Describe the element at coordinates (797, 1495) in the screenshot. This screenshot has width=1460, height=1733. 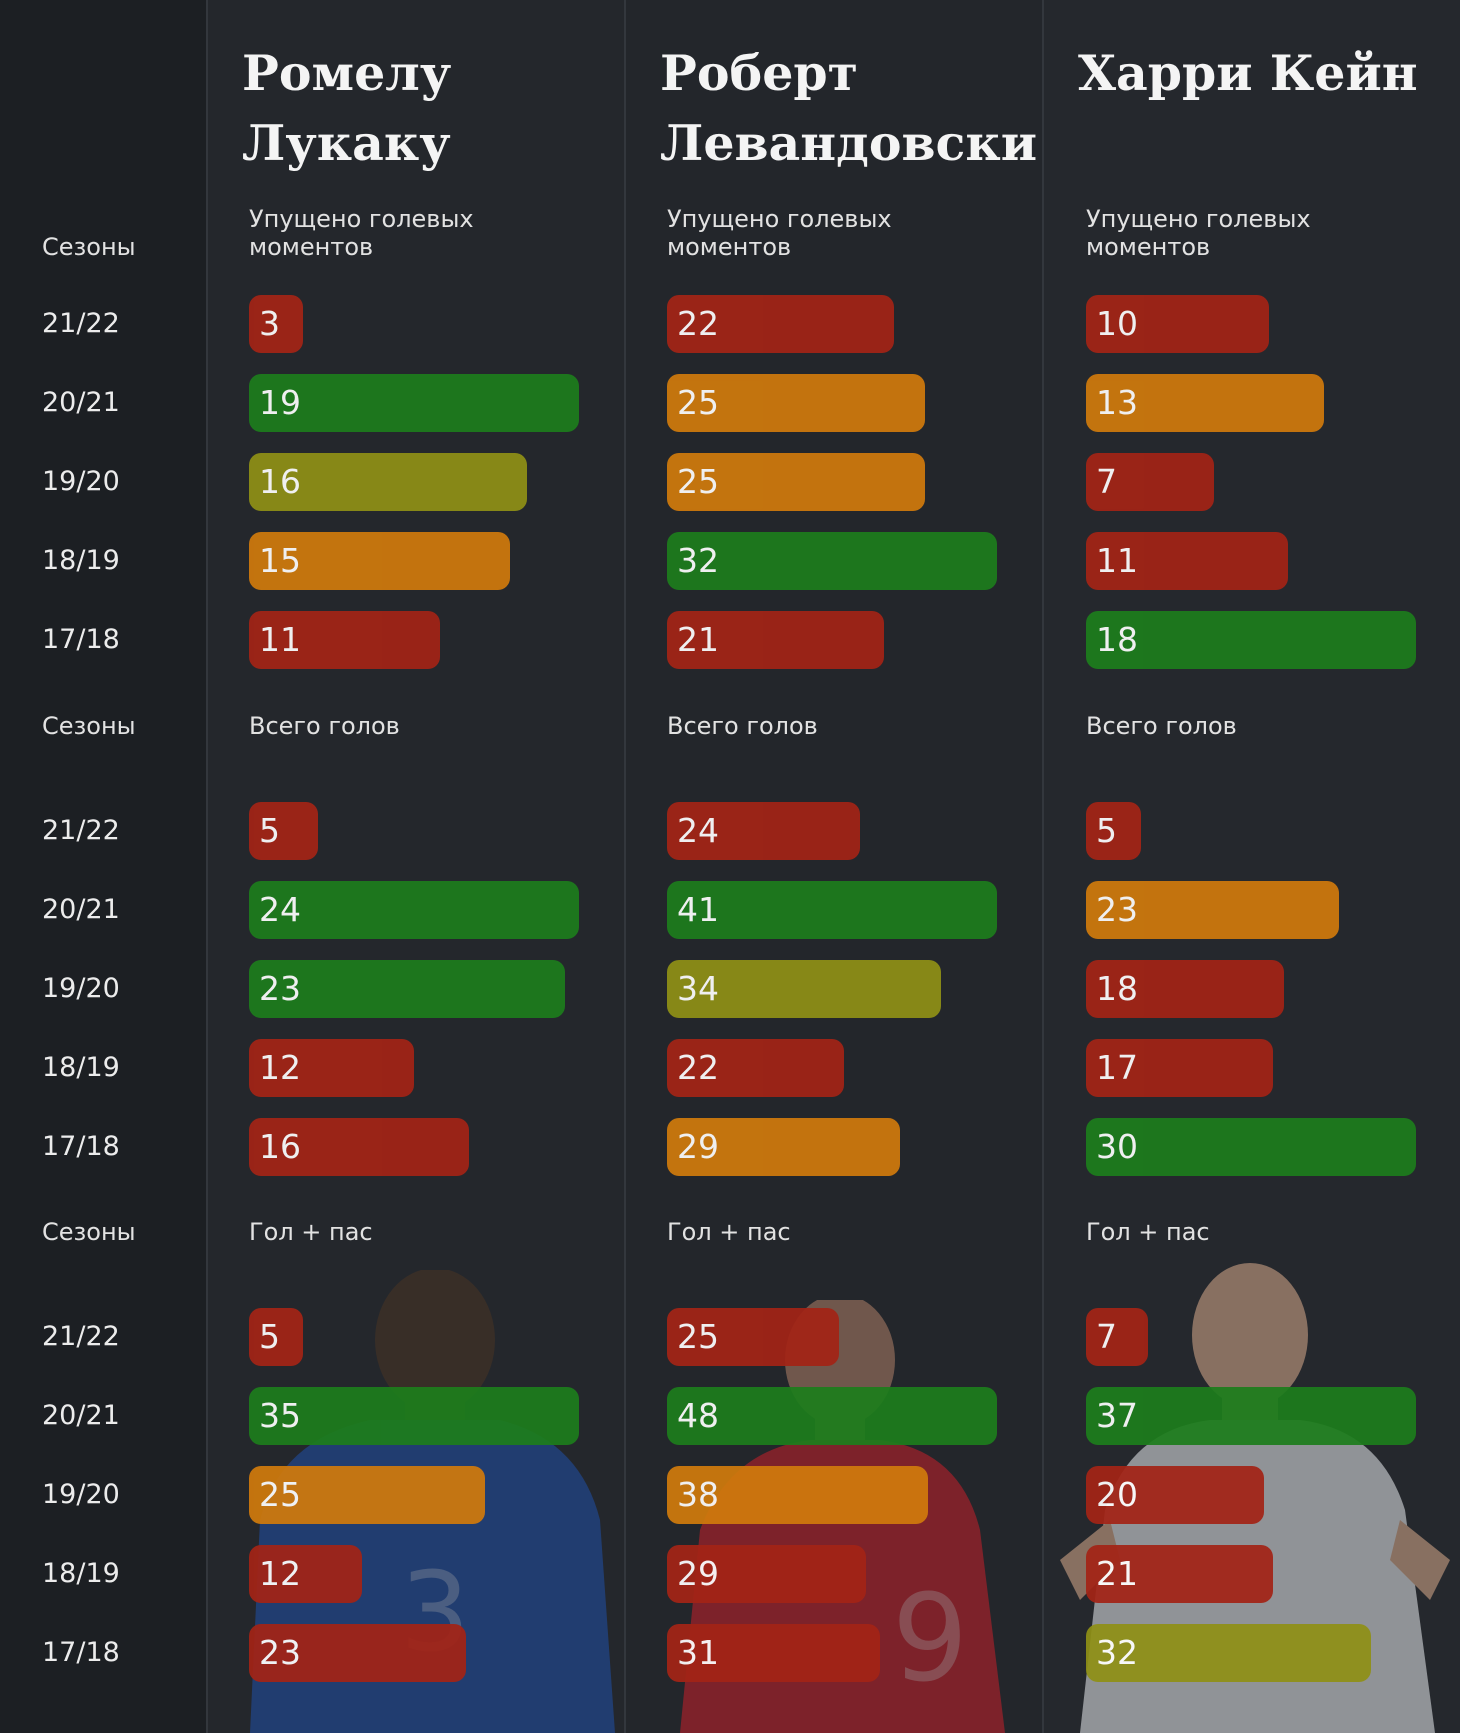
I see `bar: 38` at that location.